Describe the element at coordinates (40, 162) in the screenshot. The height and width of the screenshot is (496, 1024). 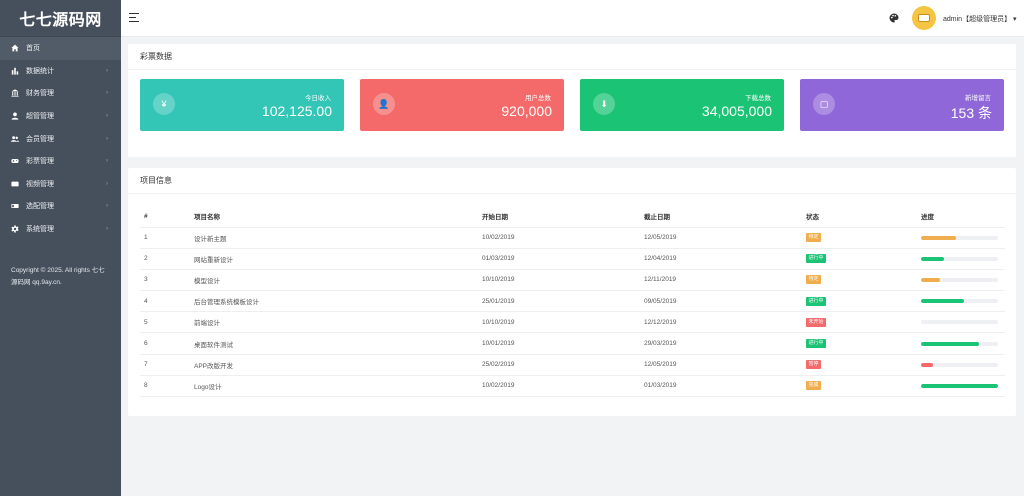
I see `sidebar-item-label: 彩票管理` at that location.